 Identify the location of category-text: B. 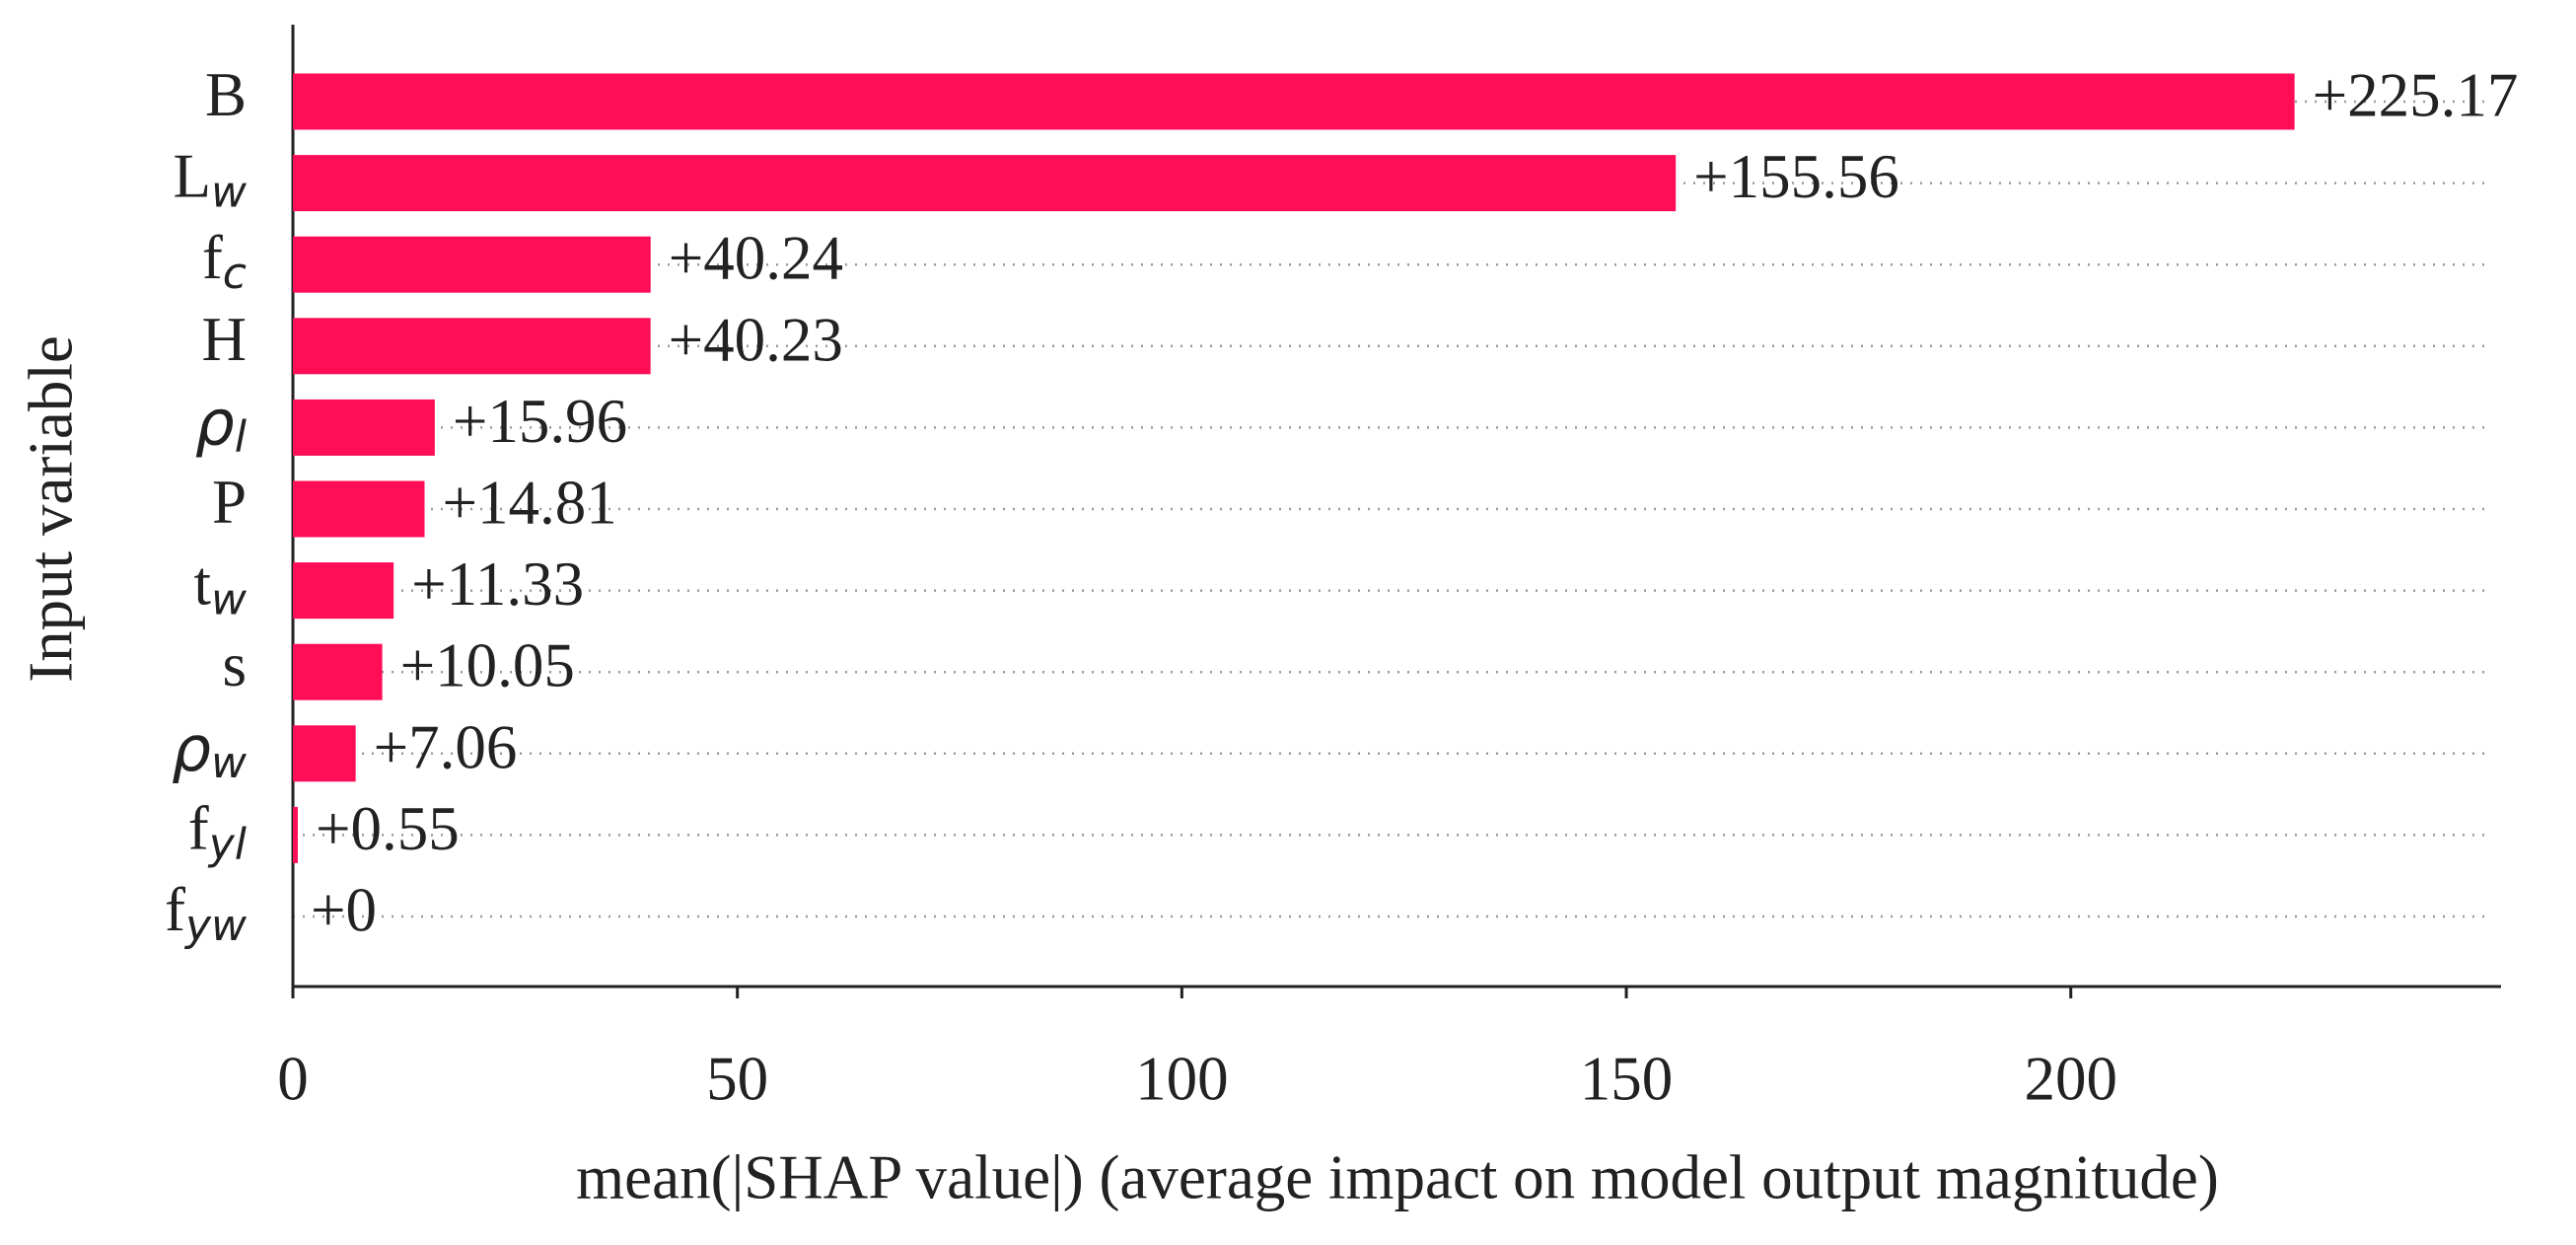
(226, 94).